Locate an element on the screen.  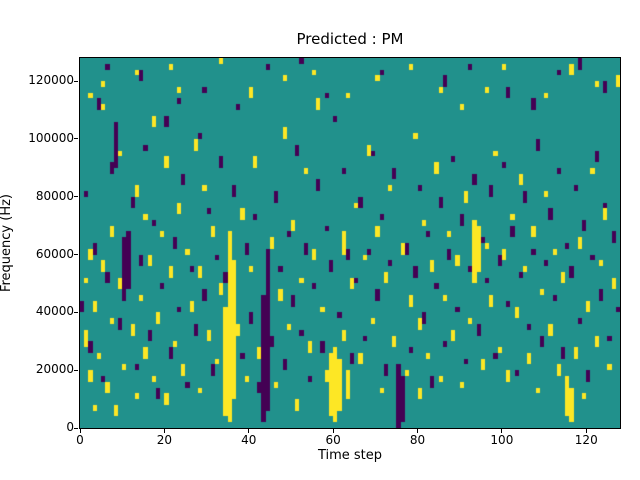
y-tick-label: 40000 is located at coordinates (54, 311).